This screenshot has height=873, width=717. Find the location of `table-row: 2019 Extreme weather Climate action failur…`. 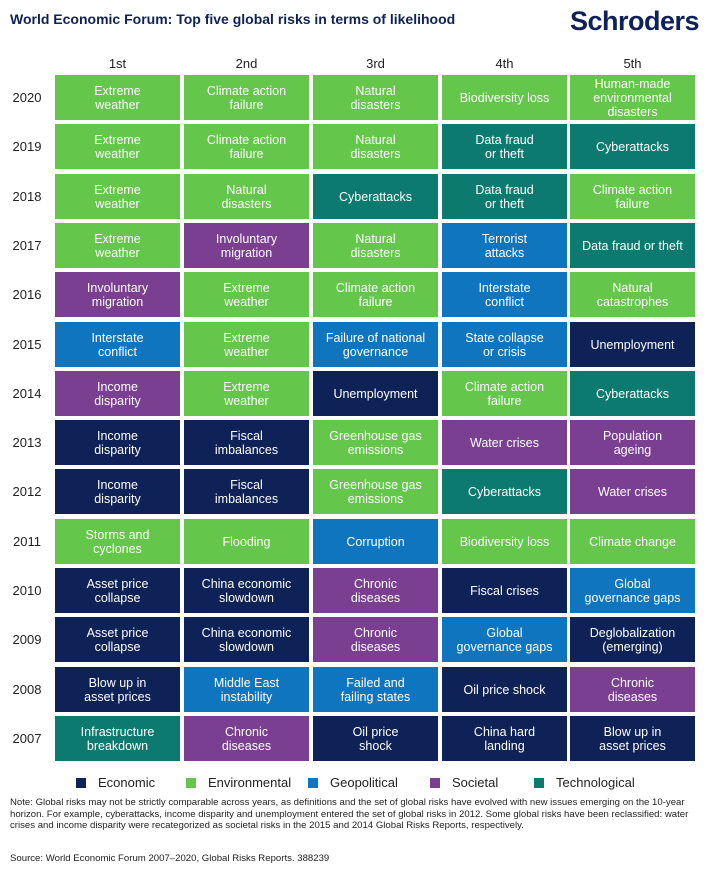

table-row: 2019 Extreme weather Climate action failur… is located at coordinates (358, 146).